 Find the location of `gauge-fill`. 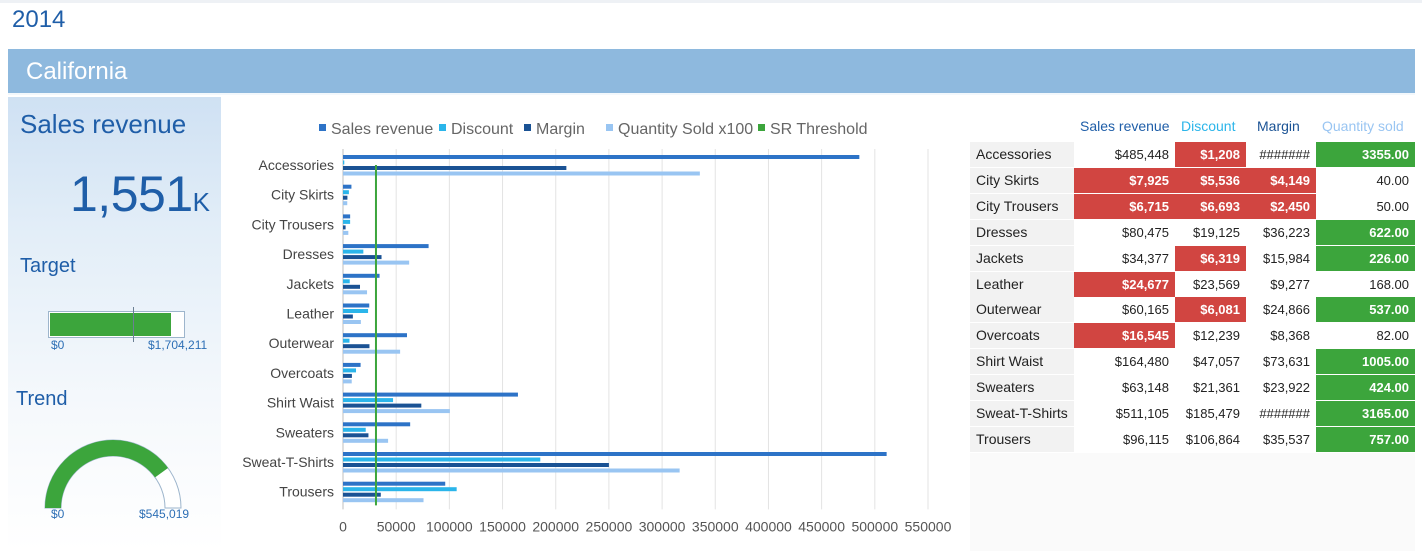

gauge-fill is located at coordinates (107, 474).